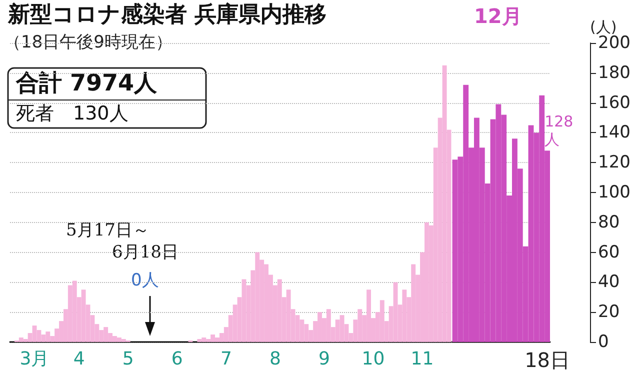 This screenshot has width=640, height=378. What do you see at coordinates (609, 312) in the screenshot?
I see `y-tick-label: 20` at bounding box center [609, 312].